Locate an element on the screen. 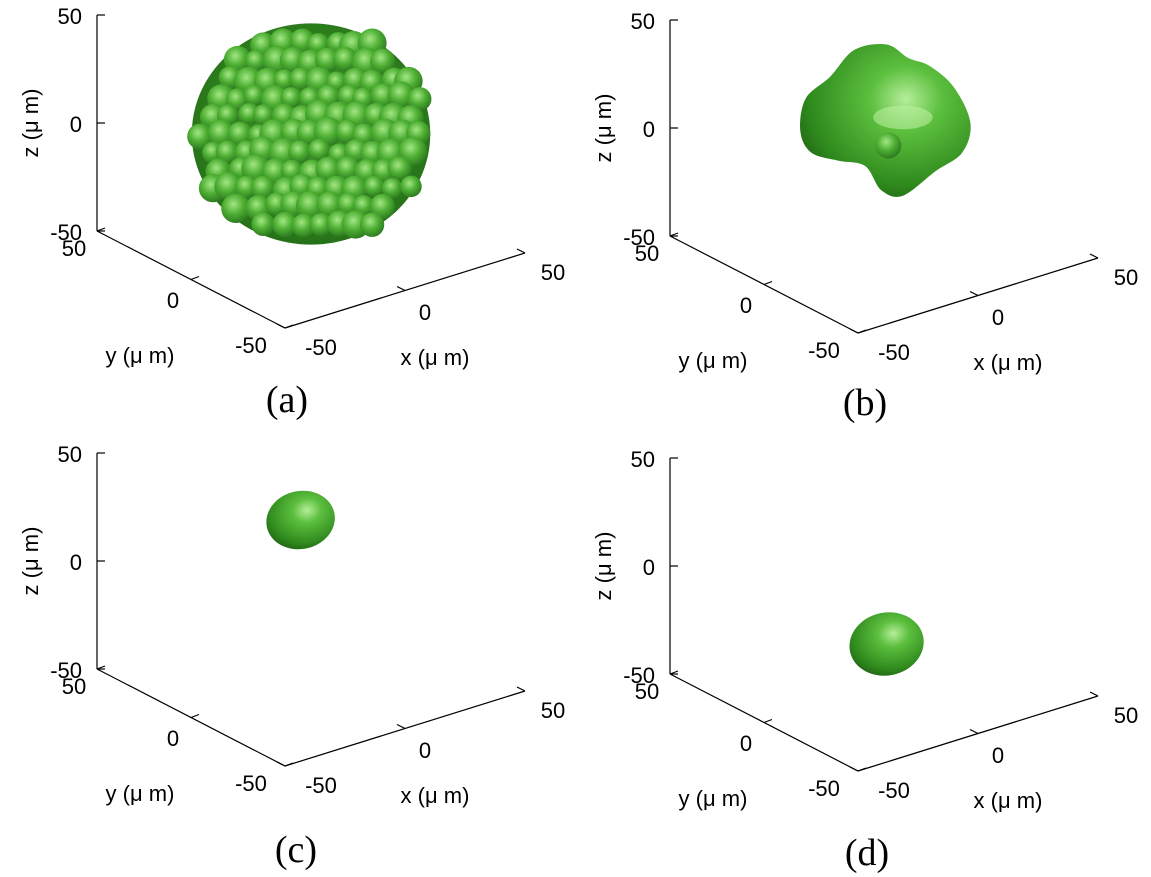 This screenshot has width=1151, height=877. object-blob is located at coordinates (886, 644).